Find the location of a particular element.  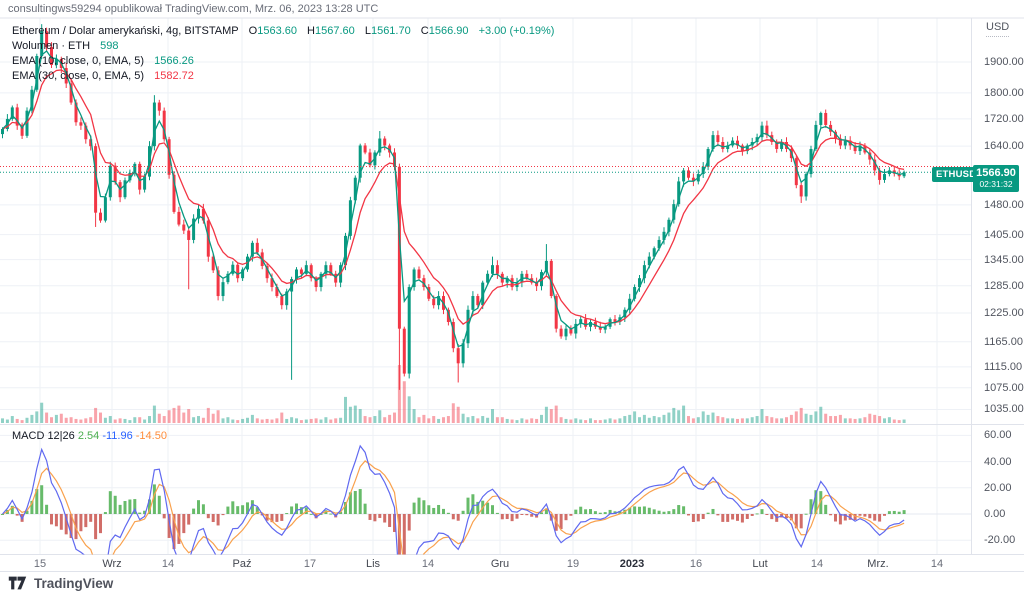

price-axis-tick: 1720.00 is located at coordinates (1004, 118).